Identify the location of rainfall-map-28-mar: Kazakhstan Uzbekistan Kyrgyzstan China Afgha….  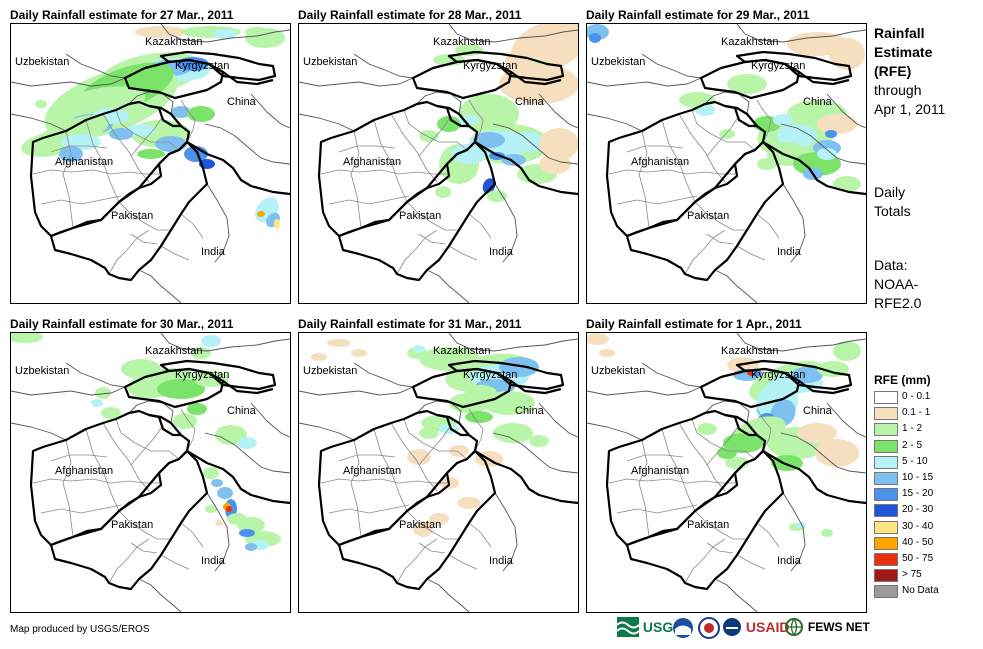
(438, 163).